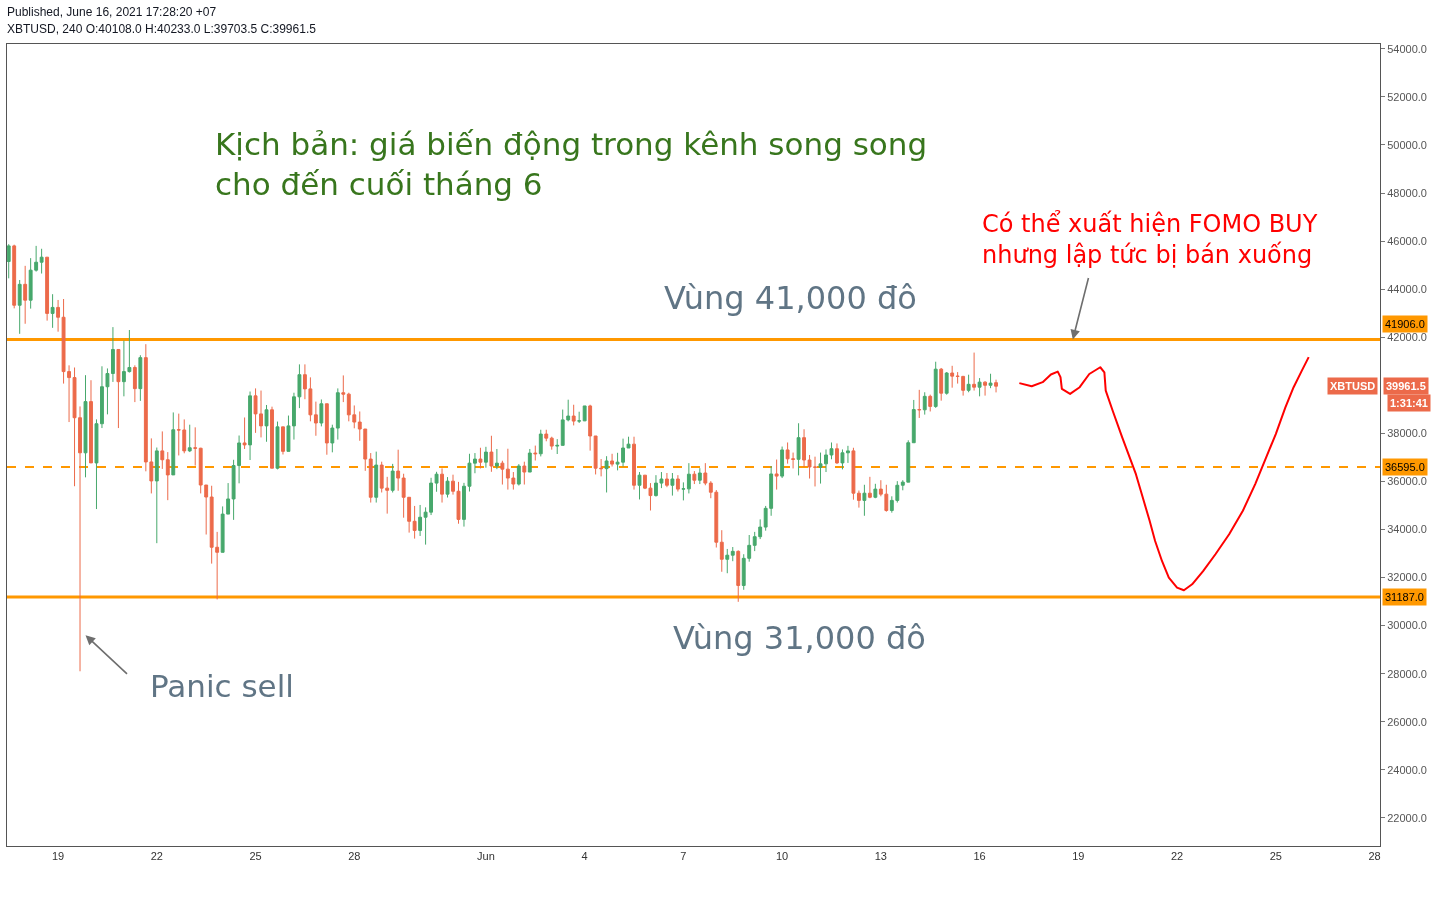 The width and height of the screenshot is (1438, 902). What do you see at coordinates (1407, 433) in the screenshot?
I see `y-tick-label: 38000.0` at bounding box center [1407, 433].